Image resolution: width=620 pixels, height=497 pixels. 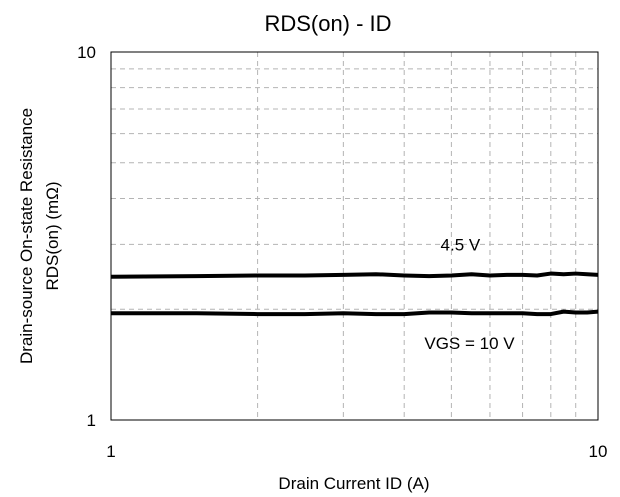 What do you see at coordinates (461, 244) in the screenshot?
I see `annotation-4-5v: 4.5 V` at bounding box center [461, 244].